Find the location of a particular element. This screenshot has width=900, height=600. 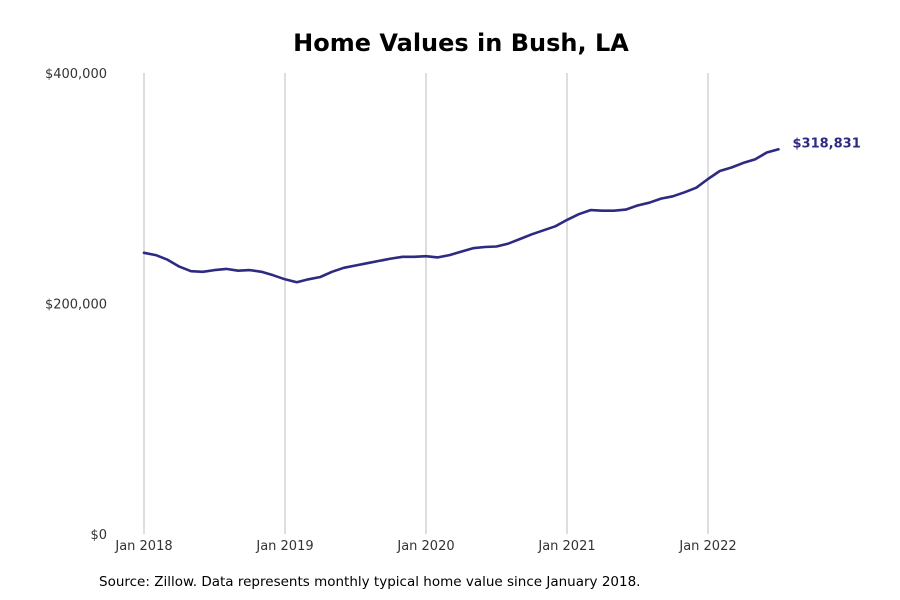

chart-title: Home Values in Bush, LA is located at coordinates (461, 43).